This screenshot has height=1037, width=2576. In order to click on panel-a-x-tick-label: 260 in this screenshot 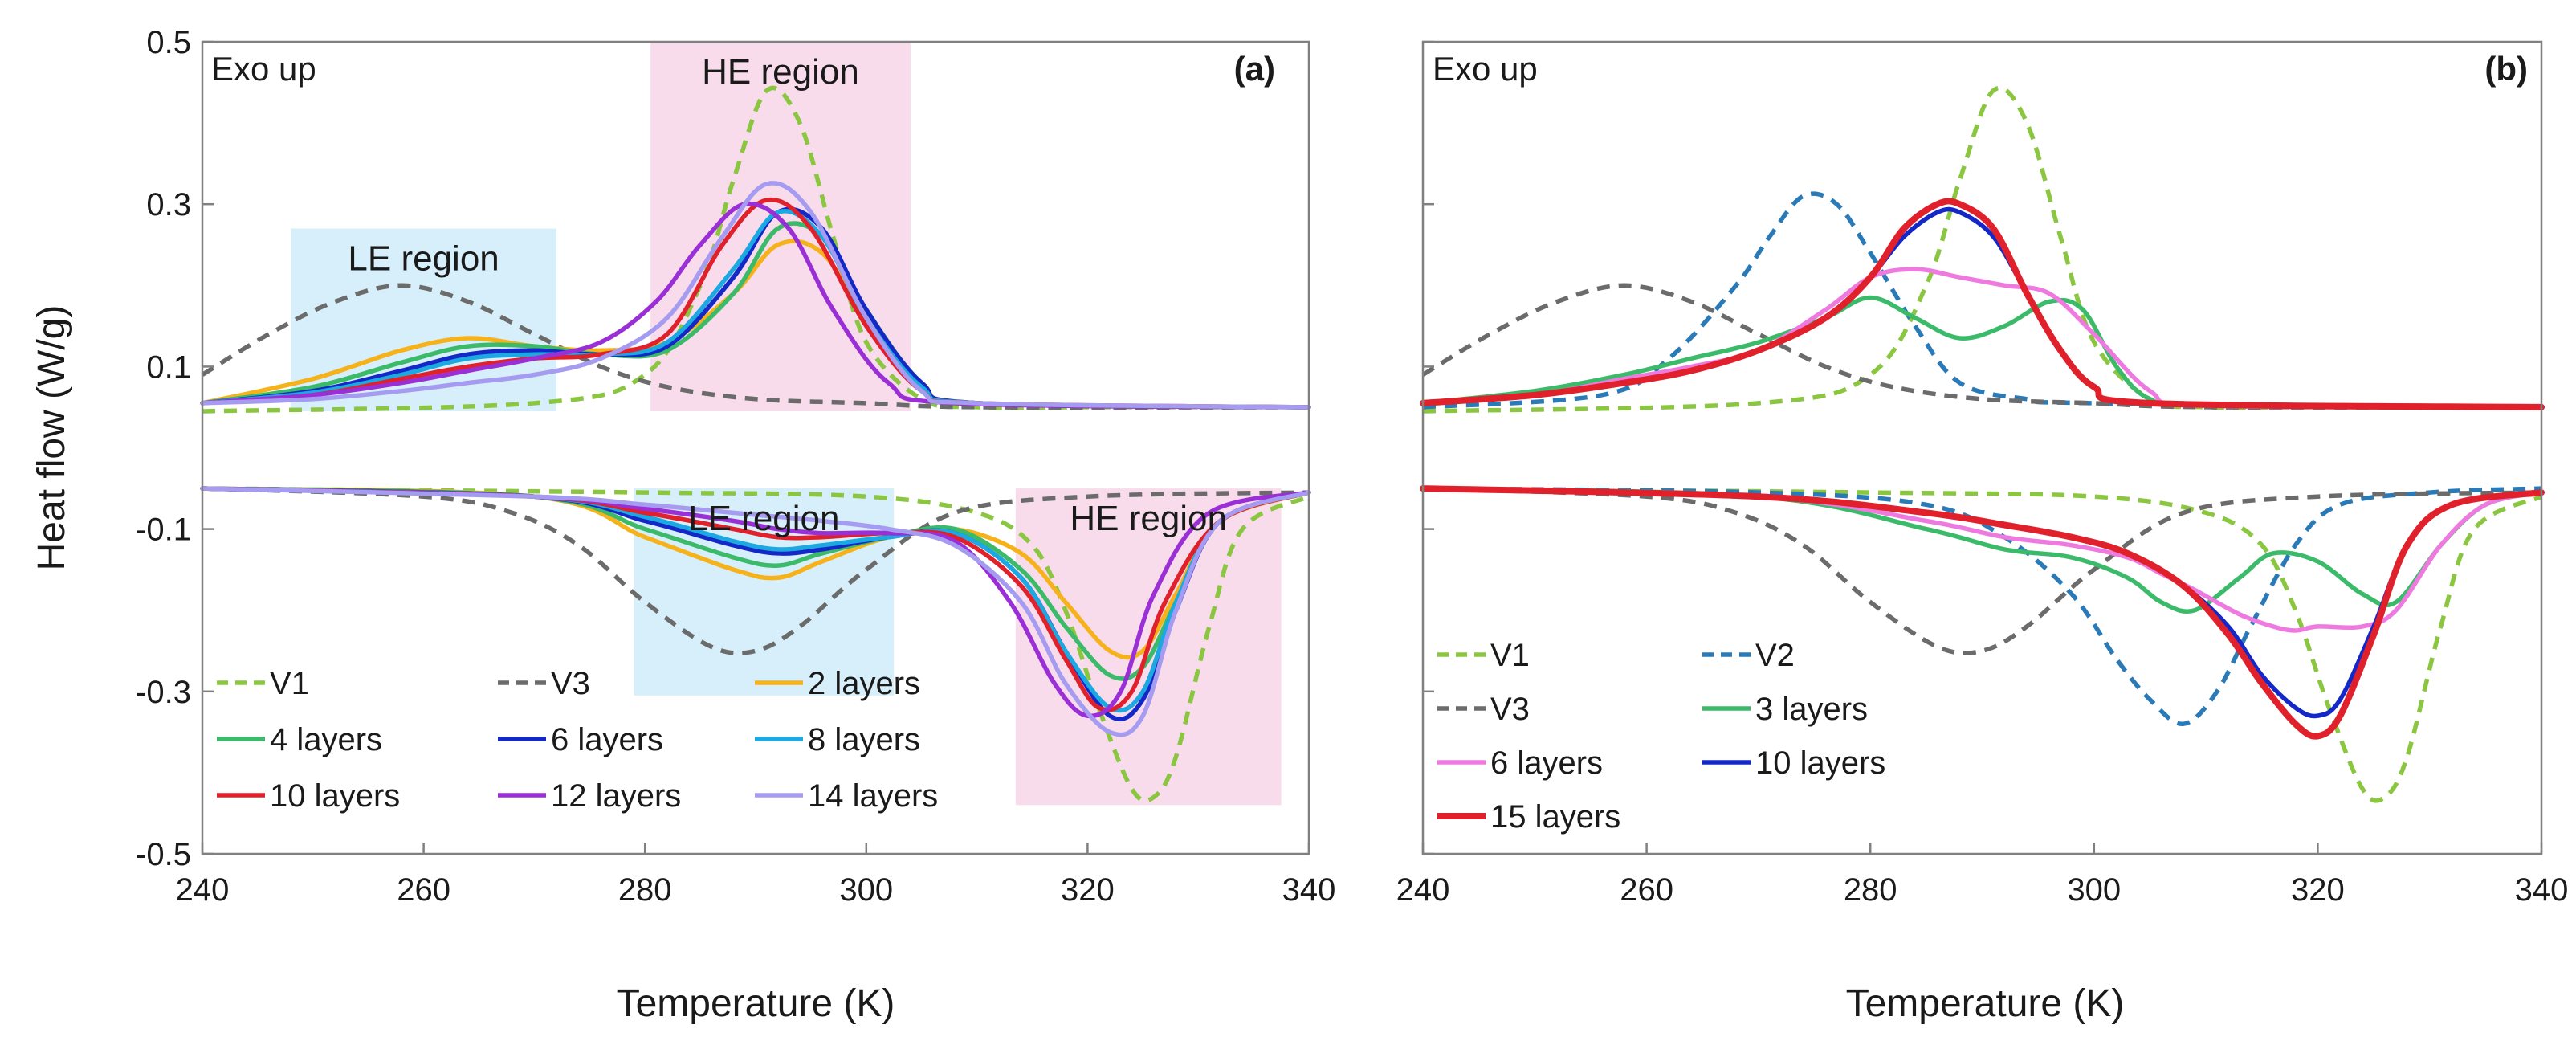, I will do `click(423, 890)`.